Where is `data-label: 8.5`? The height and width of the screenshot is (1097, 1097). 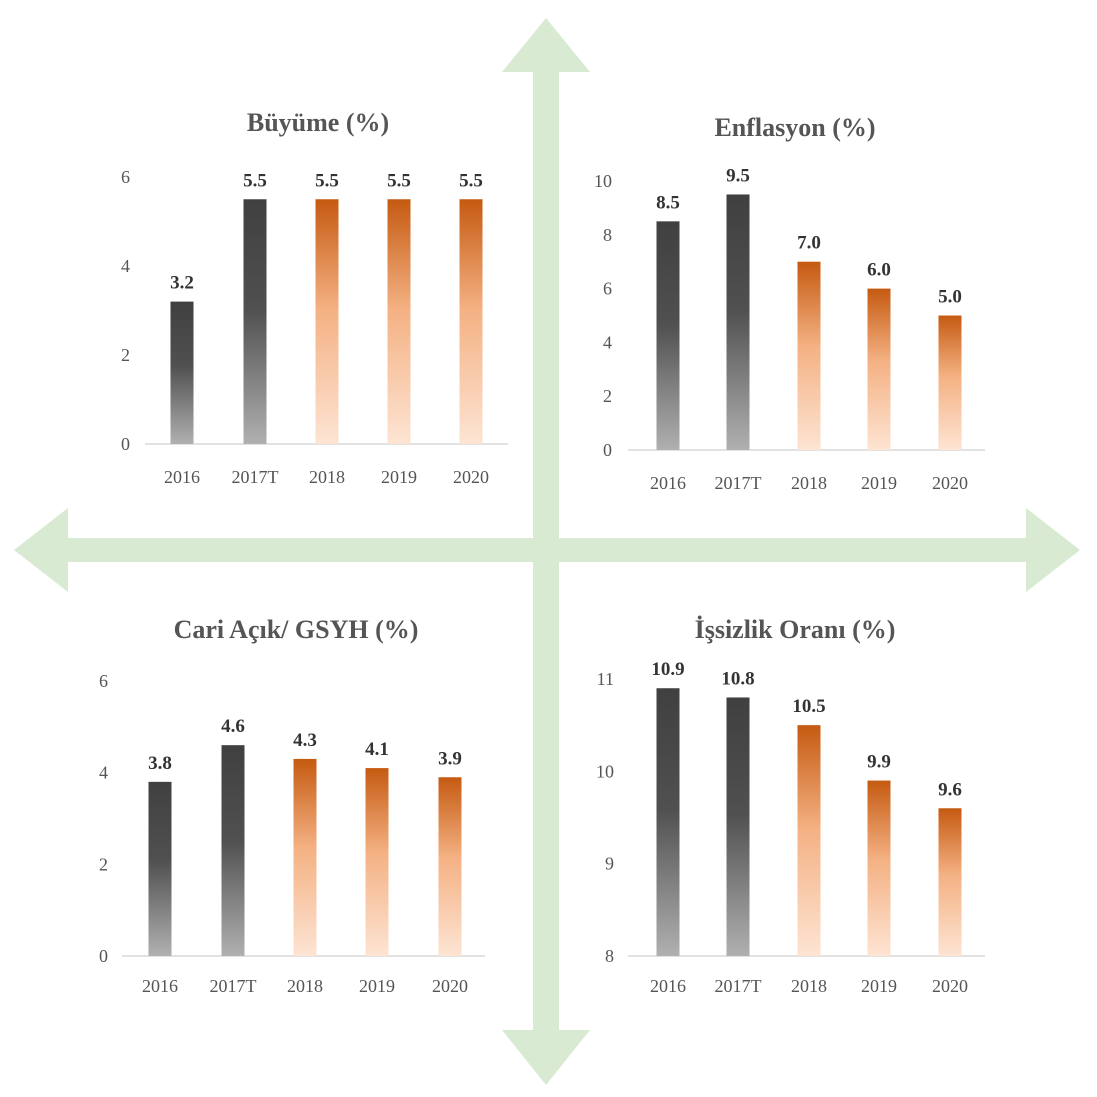 data-label: 8.5 is located at coordinates (668, 202).